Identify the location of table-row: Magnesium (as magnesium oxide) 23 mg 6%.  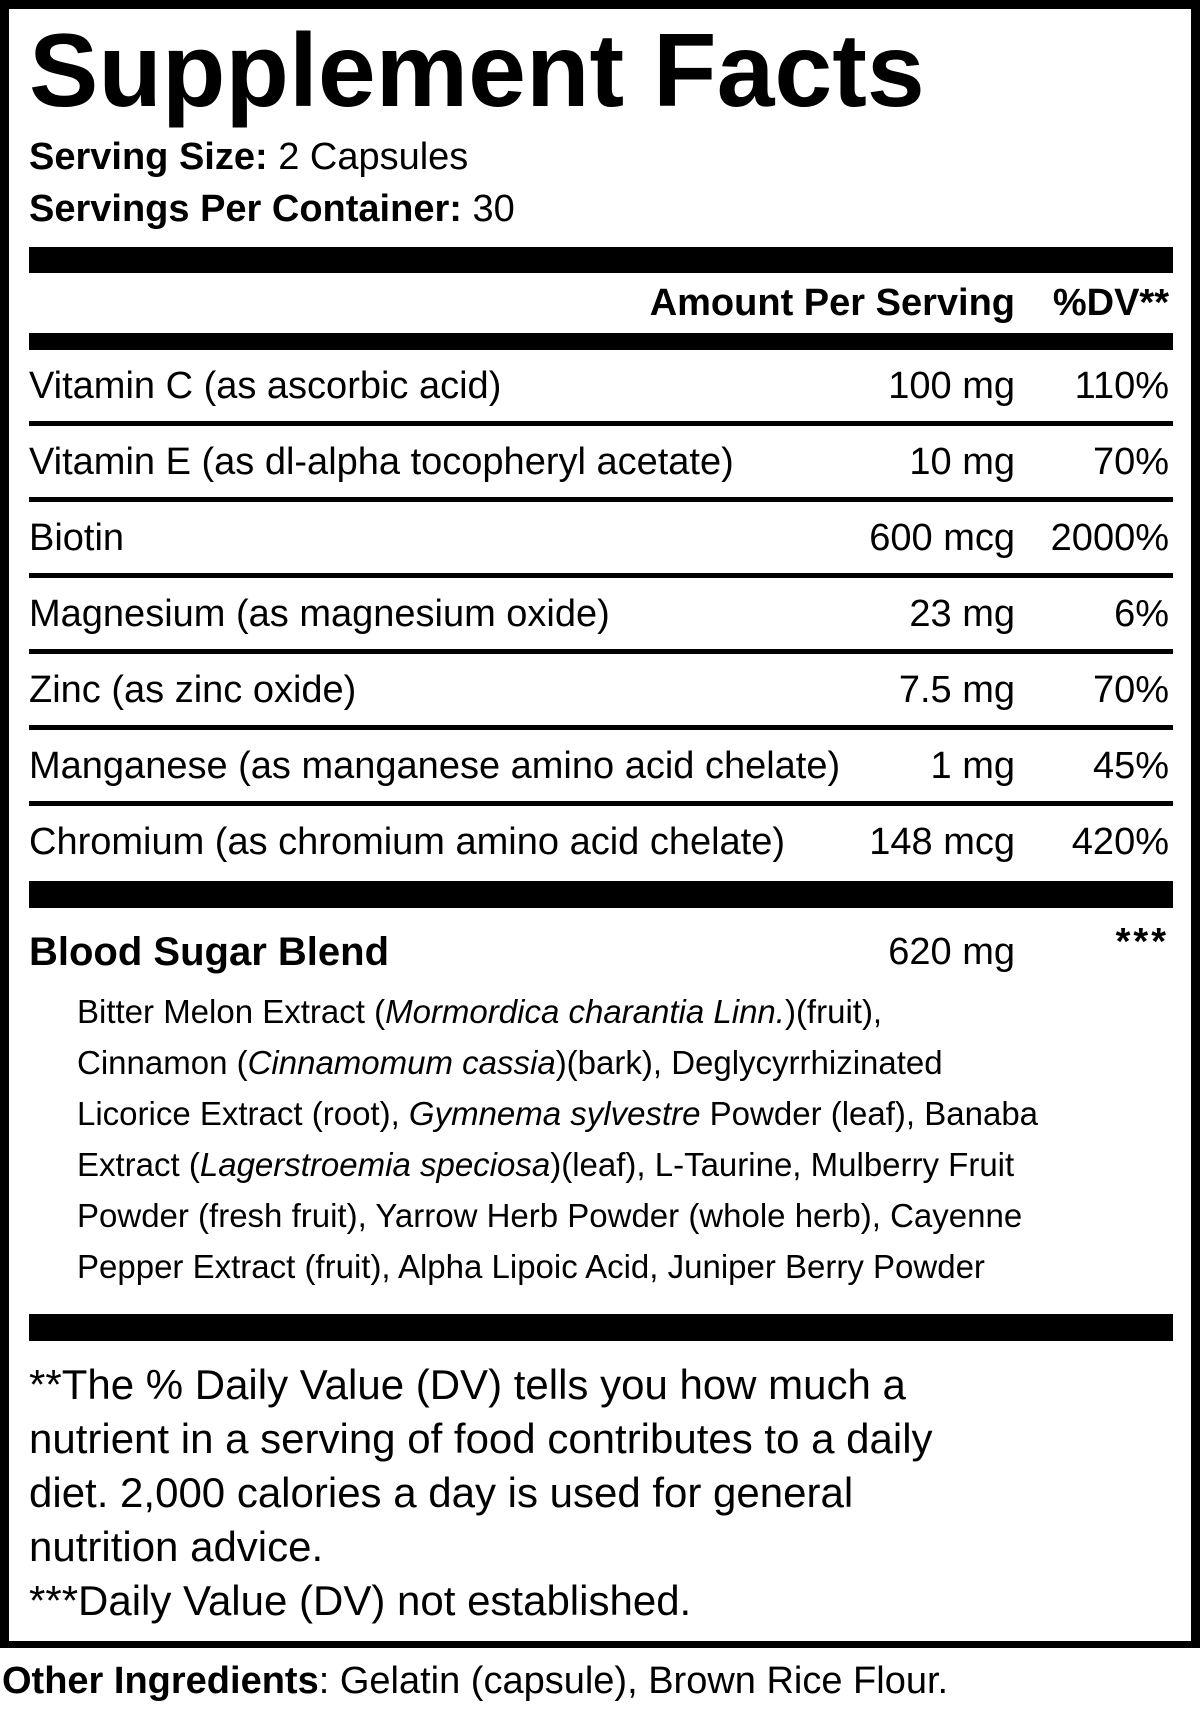
(601, 616).